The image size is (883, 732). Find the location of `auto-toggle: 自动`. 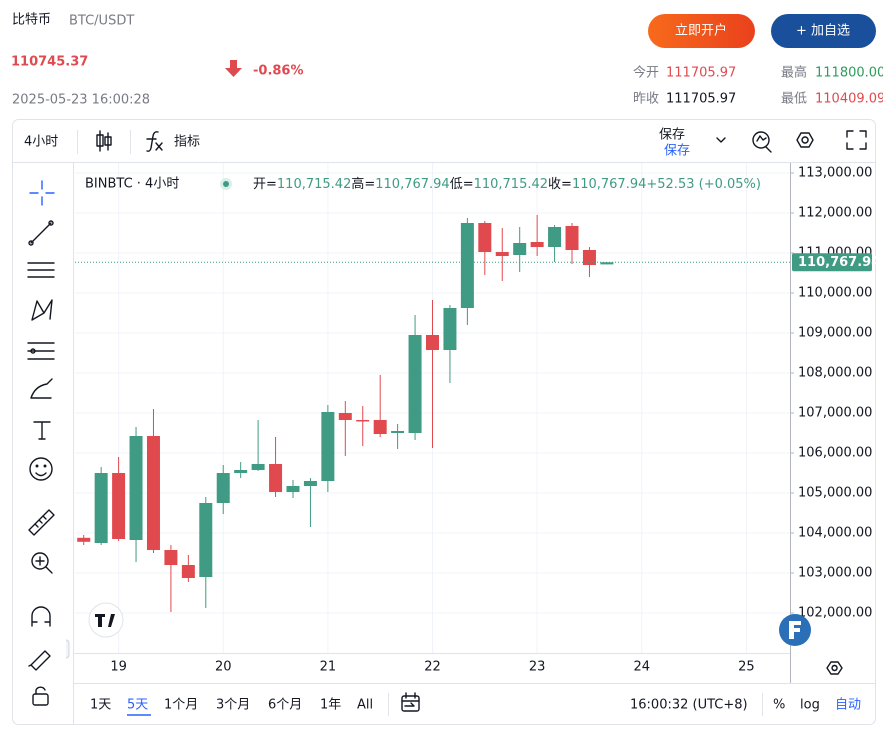

auto-toggle: 自动 is located at coordinates (848, 705).